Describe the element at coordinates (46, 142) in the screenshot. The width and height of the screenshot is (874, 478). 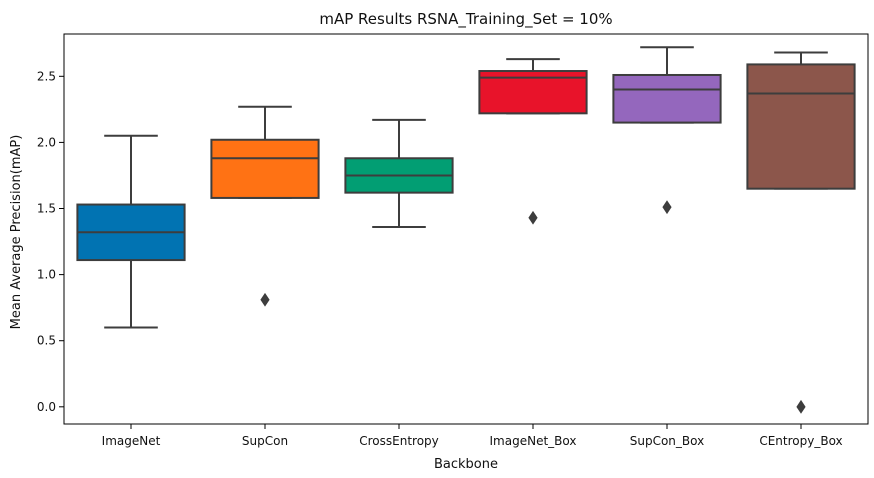
I see `y-tick-label: 2.0` at that location.